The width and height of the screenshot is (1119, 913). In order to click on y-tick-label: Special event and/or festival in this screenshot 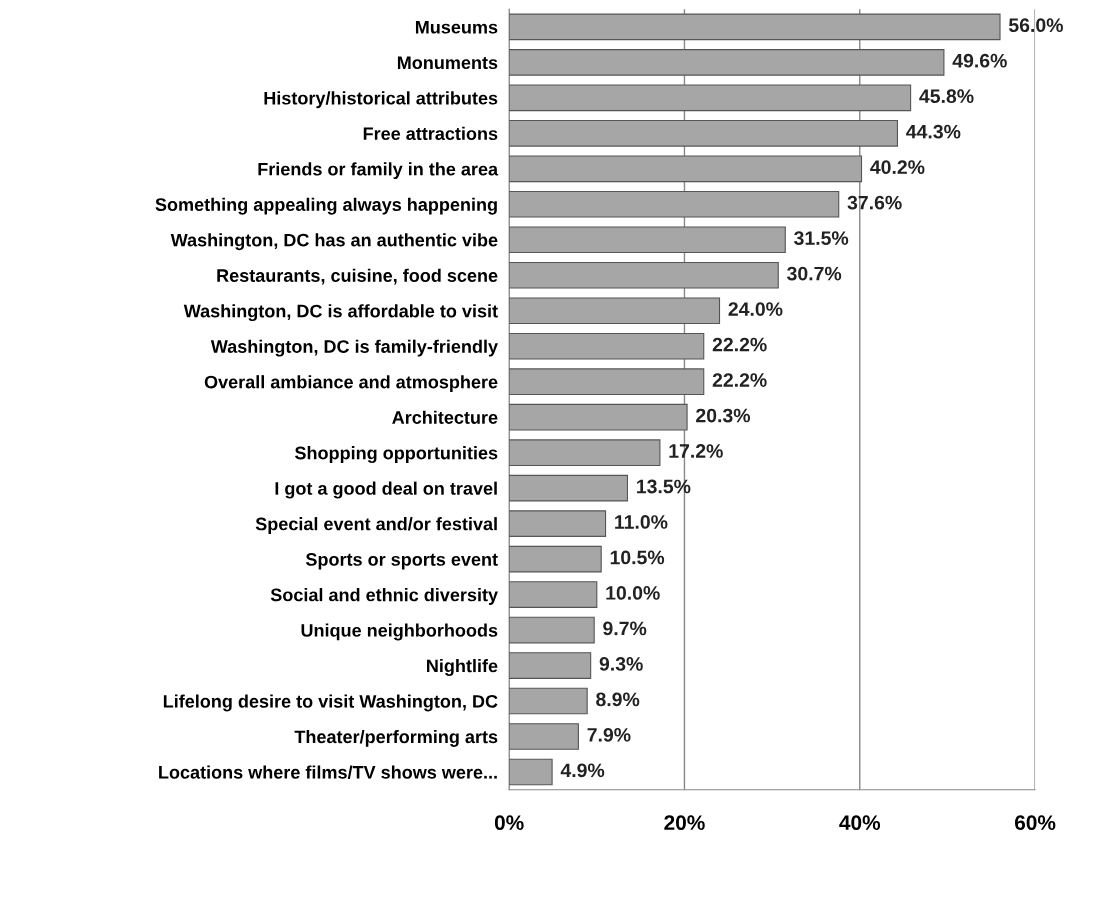, I will do `click(376, 525)`.